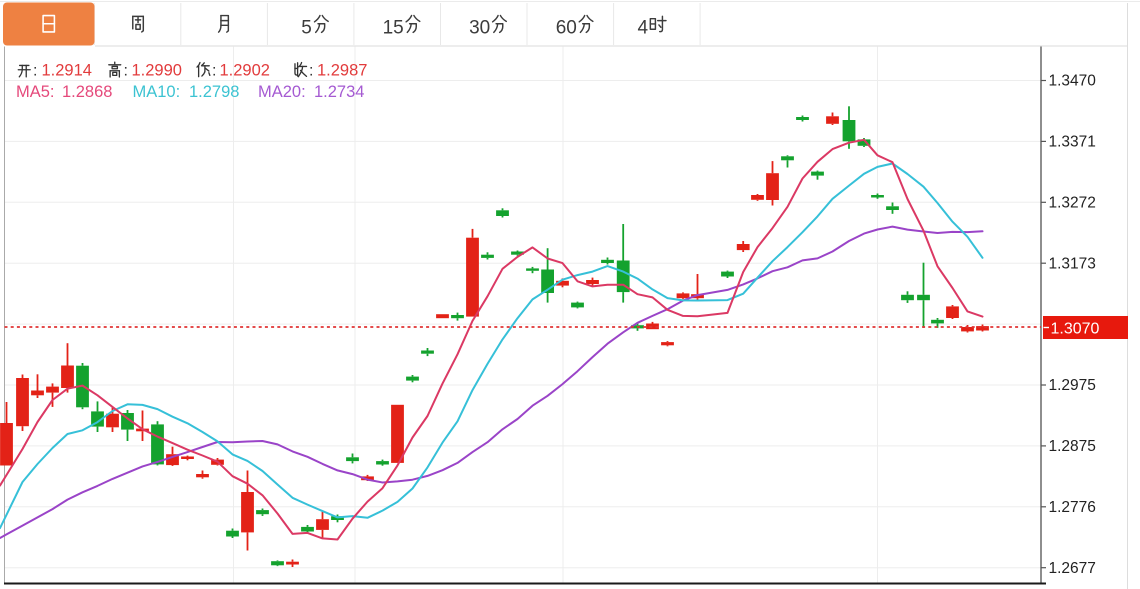 This screenshot has height=589, width=1140. I want to click on svg-text: 1.3470, so click(1073, 81).